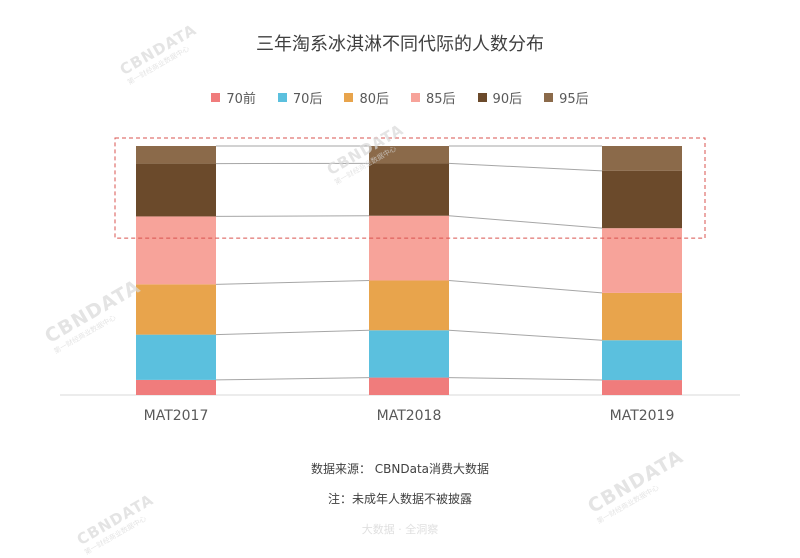  Describe the element at coordinates (176, 416) in the screenshot. I see `x-tick-label: MAT2017` at that location.